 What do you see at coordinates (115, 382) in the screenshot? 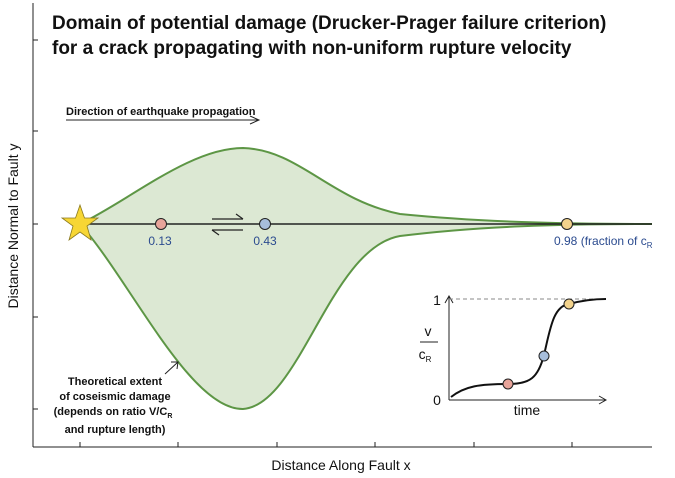
I see `annotation-line-1: Theoretical extent` at bounding box center [115, 382].